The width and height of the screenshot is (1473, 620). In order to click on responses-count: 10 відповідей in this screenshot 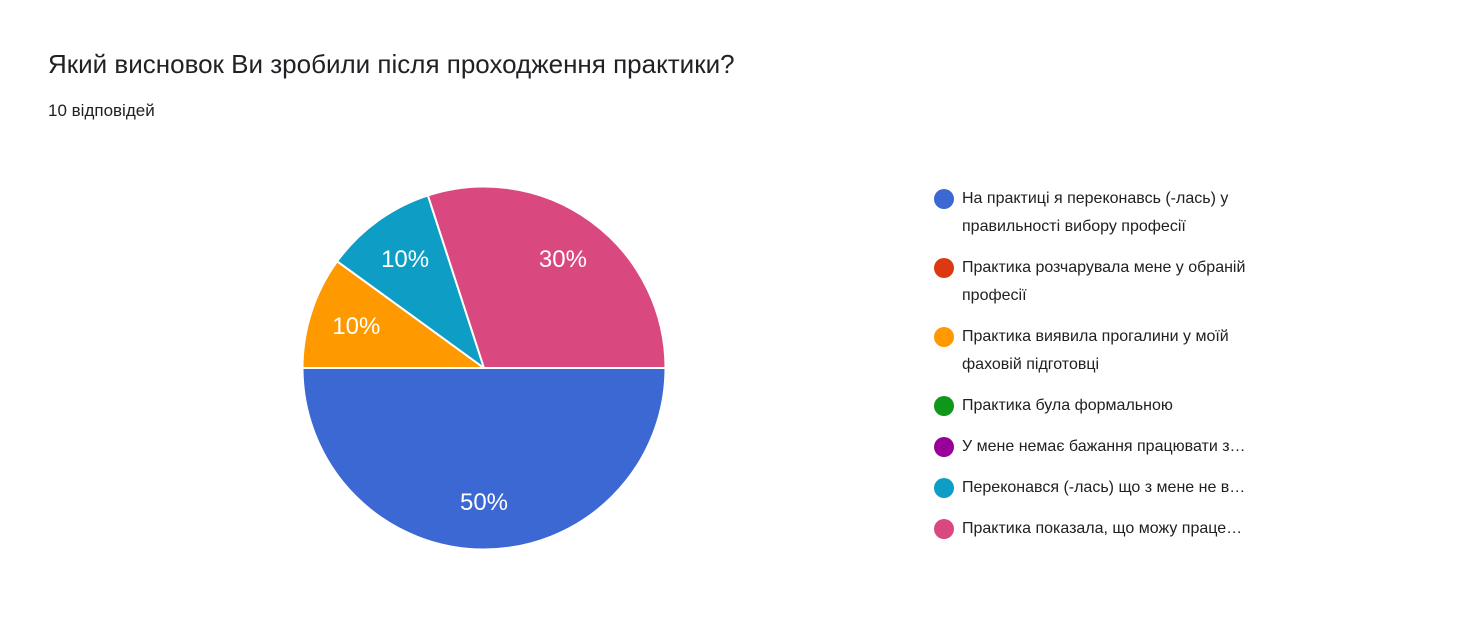, I will do `click(101, 110)`.